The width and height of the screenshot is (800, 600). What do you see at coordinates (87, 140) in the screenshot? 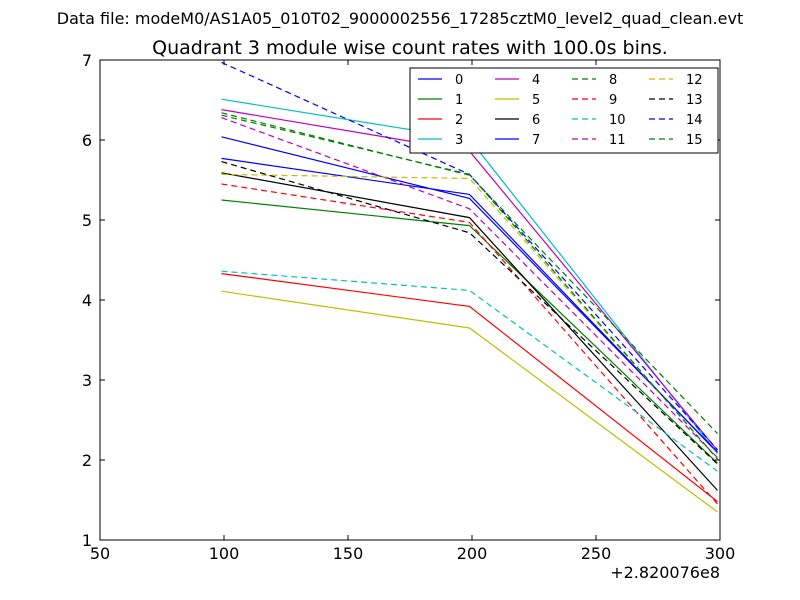
I see `y-tick-label: 6` at bounding box center [87, 140].